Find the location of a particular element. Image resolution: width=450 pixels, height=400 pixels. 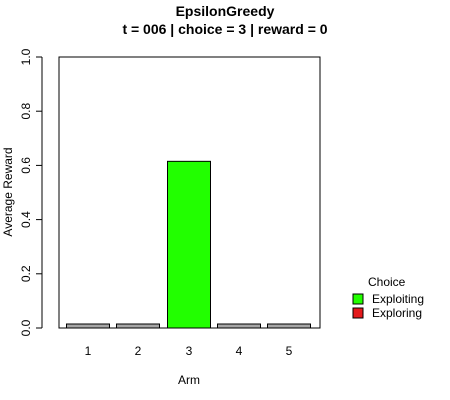

y-tick-label: 0.8 is located at coordinates (26, 111).